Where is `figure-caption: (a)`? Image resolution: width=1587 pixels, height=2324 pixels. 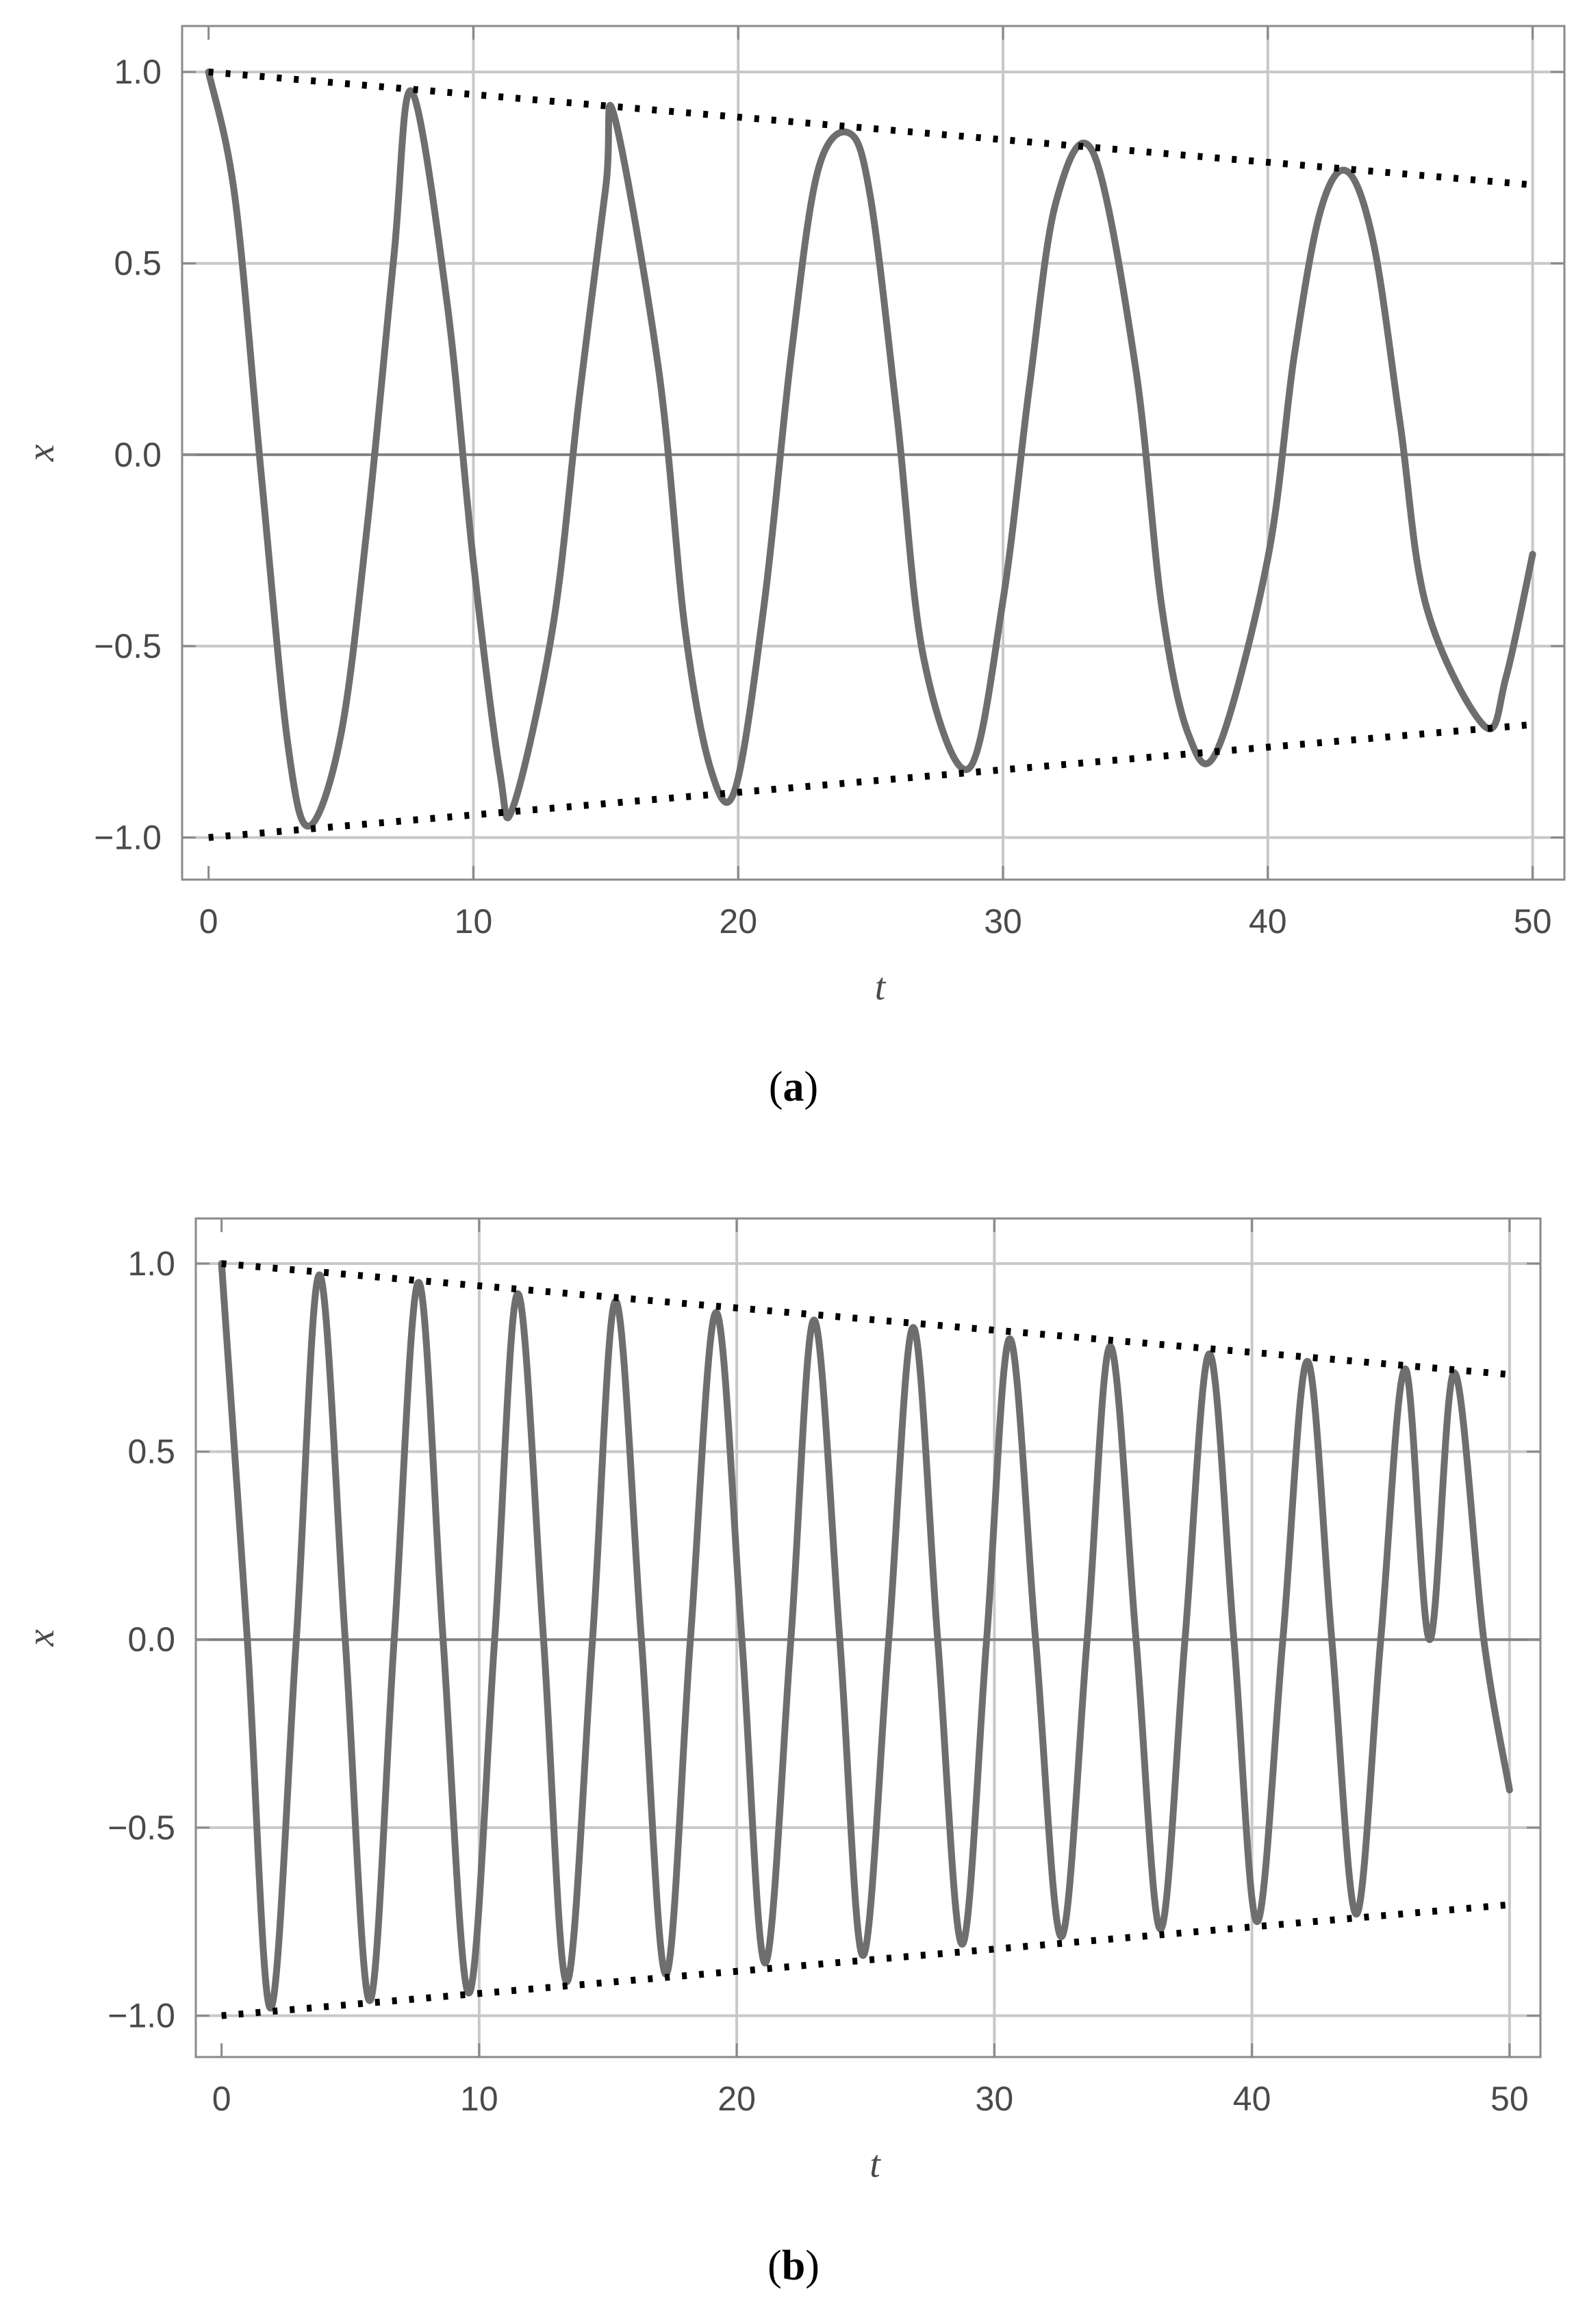 figure-caption: (a) is located at coordinates (793, 1087).